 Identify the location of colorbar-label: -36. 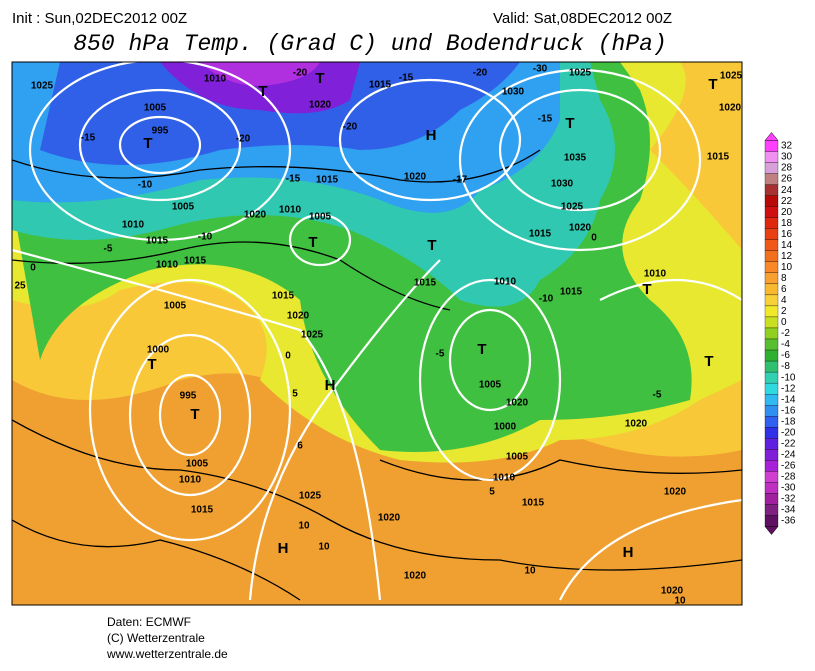
(788, 521).